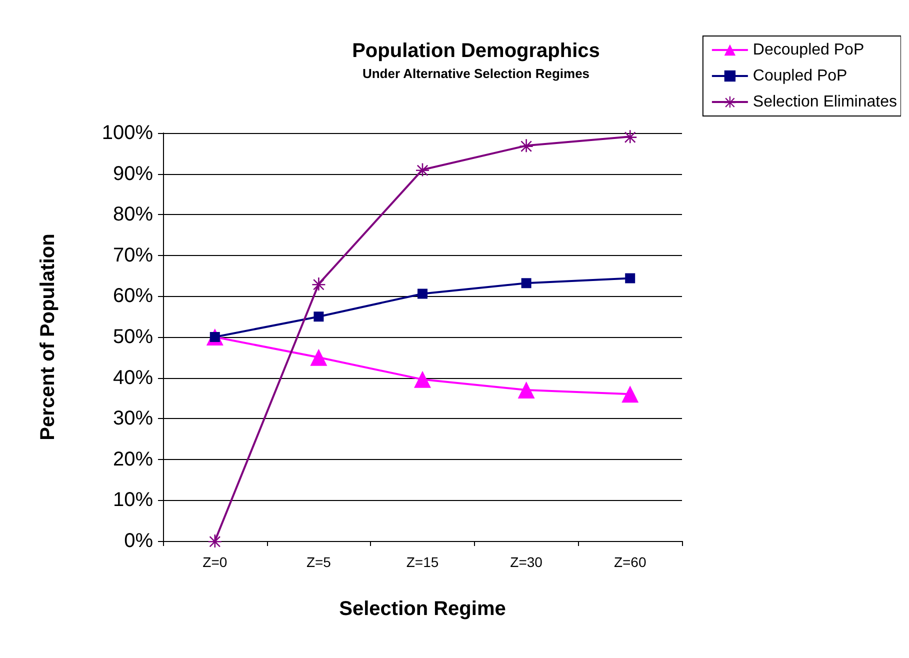  Describe the element at coordinates (133, 377) in the screenshot. I see `y-tick-label: 40%` at that location.